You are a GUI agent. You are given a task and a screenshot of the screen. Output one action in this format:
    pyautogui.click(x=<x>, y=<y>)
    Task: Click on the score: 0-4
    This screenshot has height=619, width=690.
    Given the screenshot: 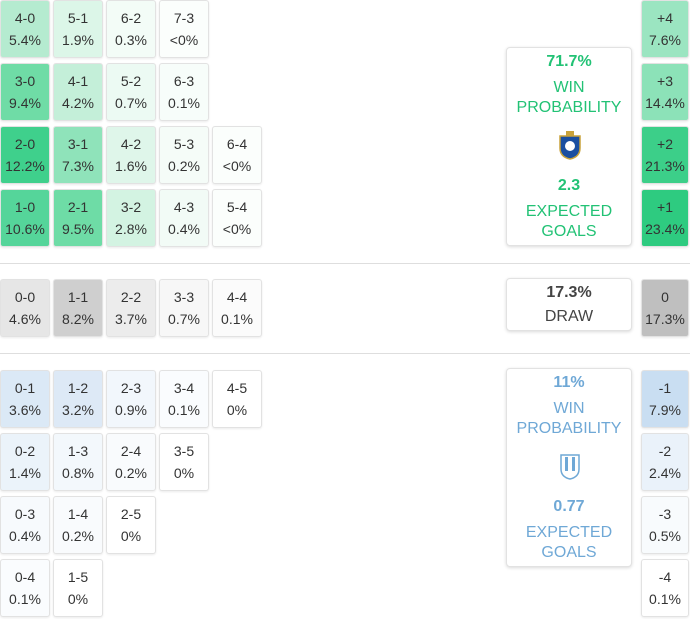 What is the action you would take?
    pyautogui.click(x=25, y=577)
    